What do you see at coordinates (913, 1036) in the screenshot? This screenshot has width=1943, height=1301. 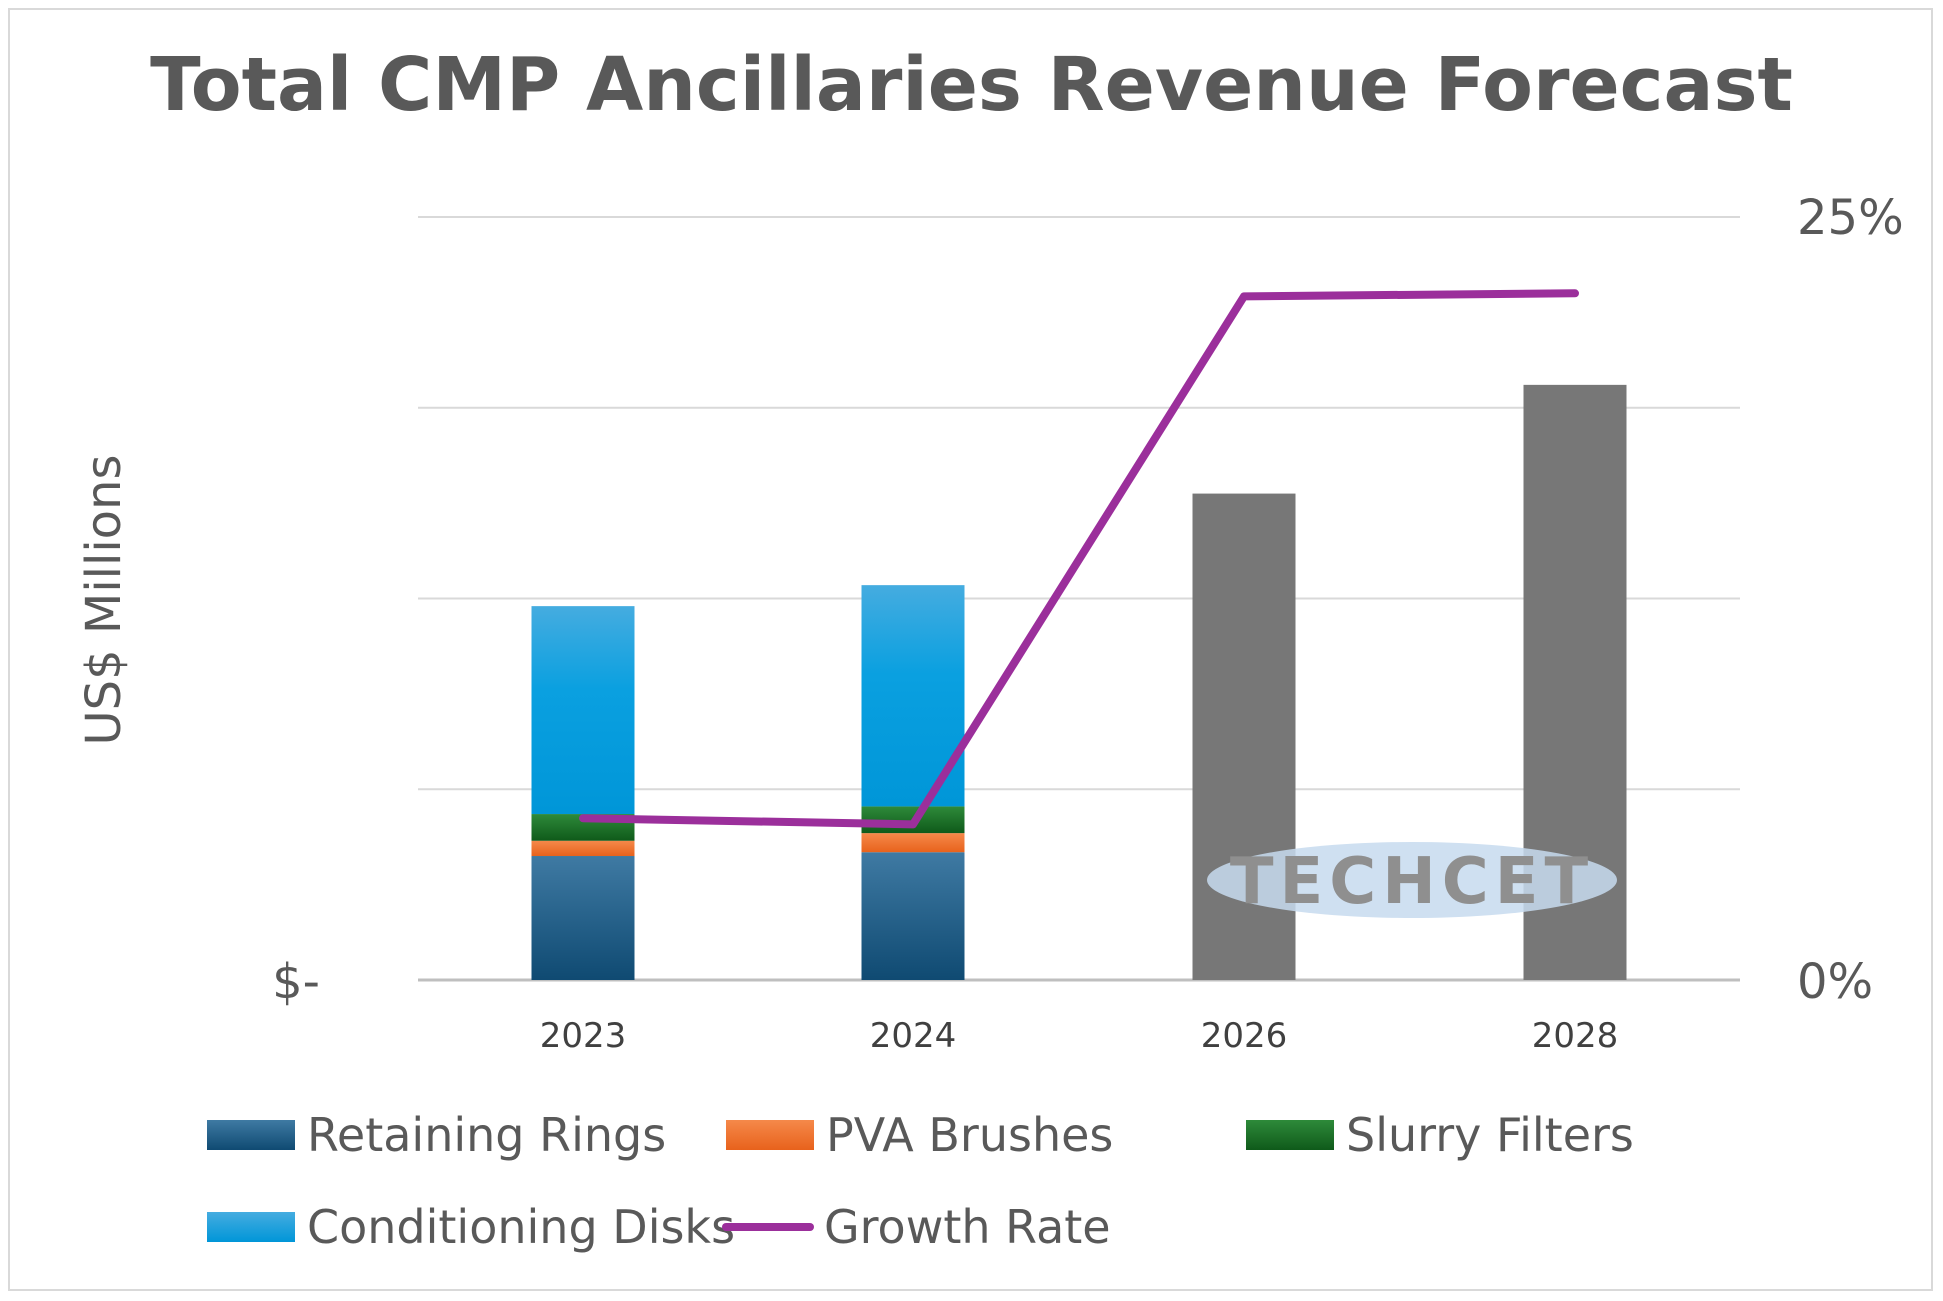 I see `x-tick-label: 2024` at bounding box center [913, 1036].